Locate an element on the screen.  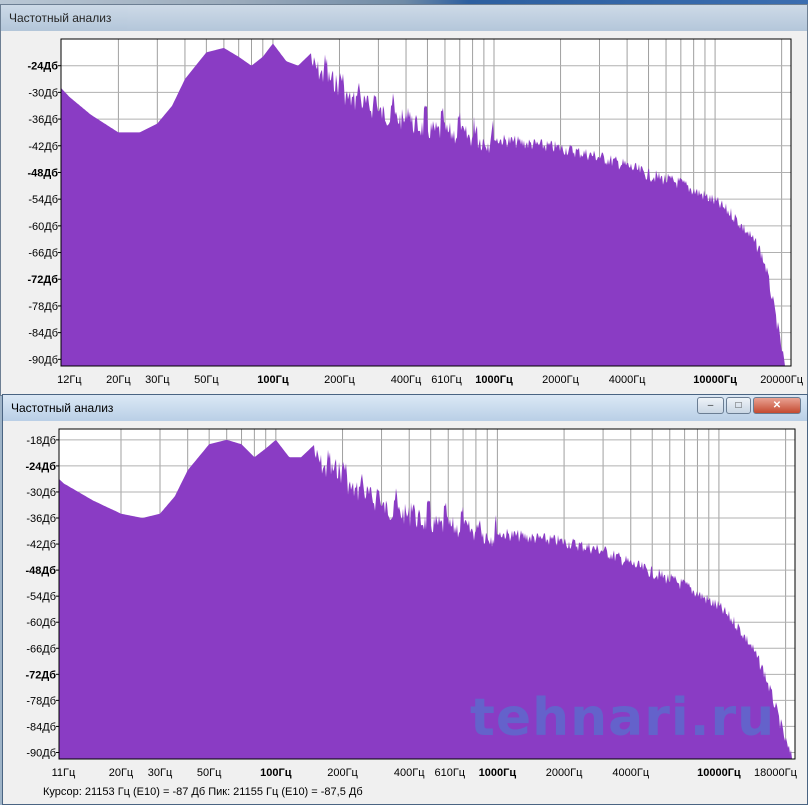
maximize-button: □ is located at coordinates (738, 405).